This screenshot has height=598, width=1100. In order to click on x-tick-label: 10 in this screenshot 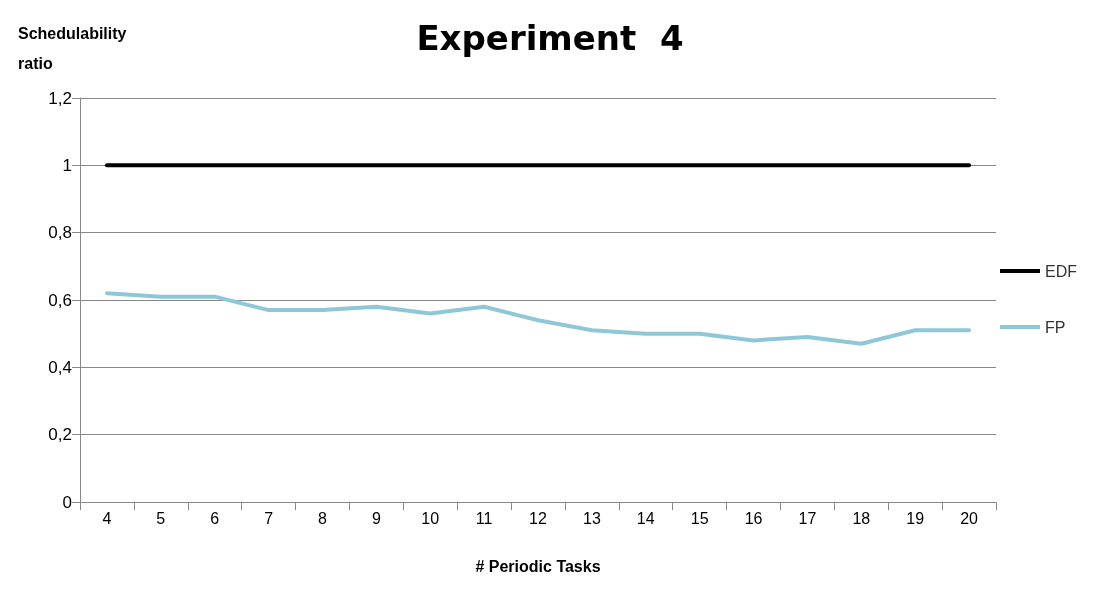, I will do `click(430, 518)`.